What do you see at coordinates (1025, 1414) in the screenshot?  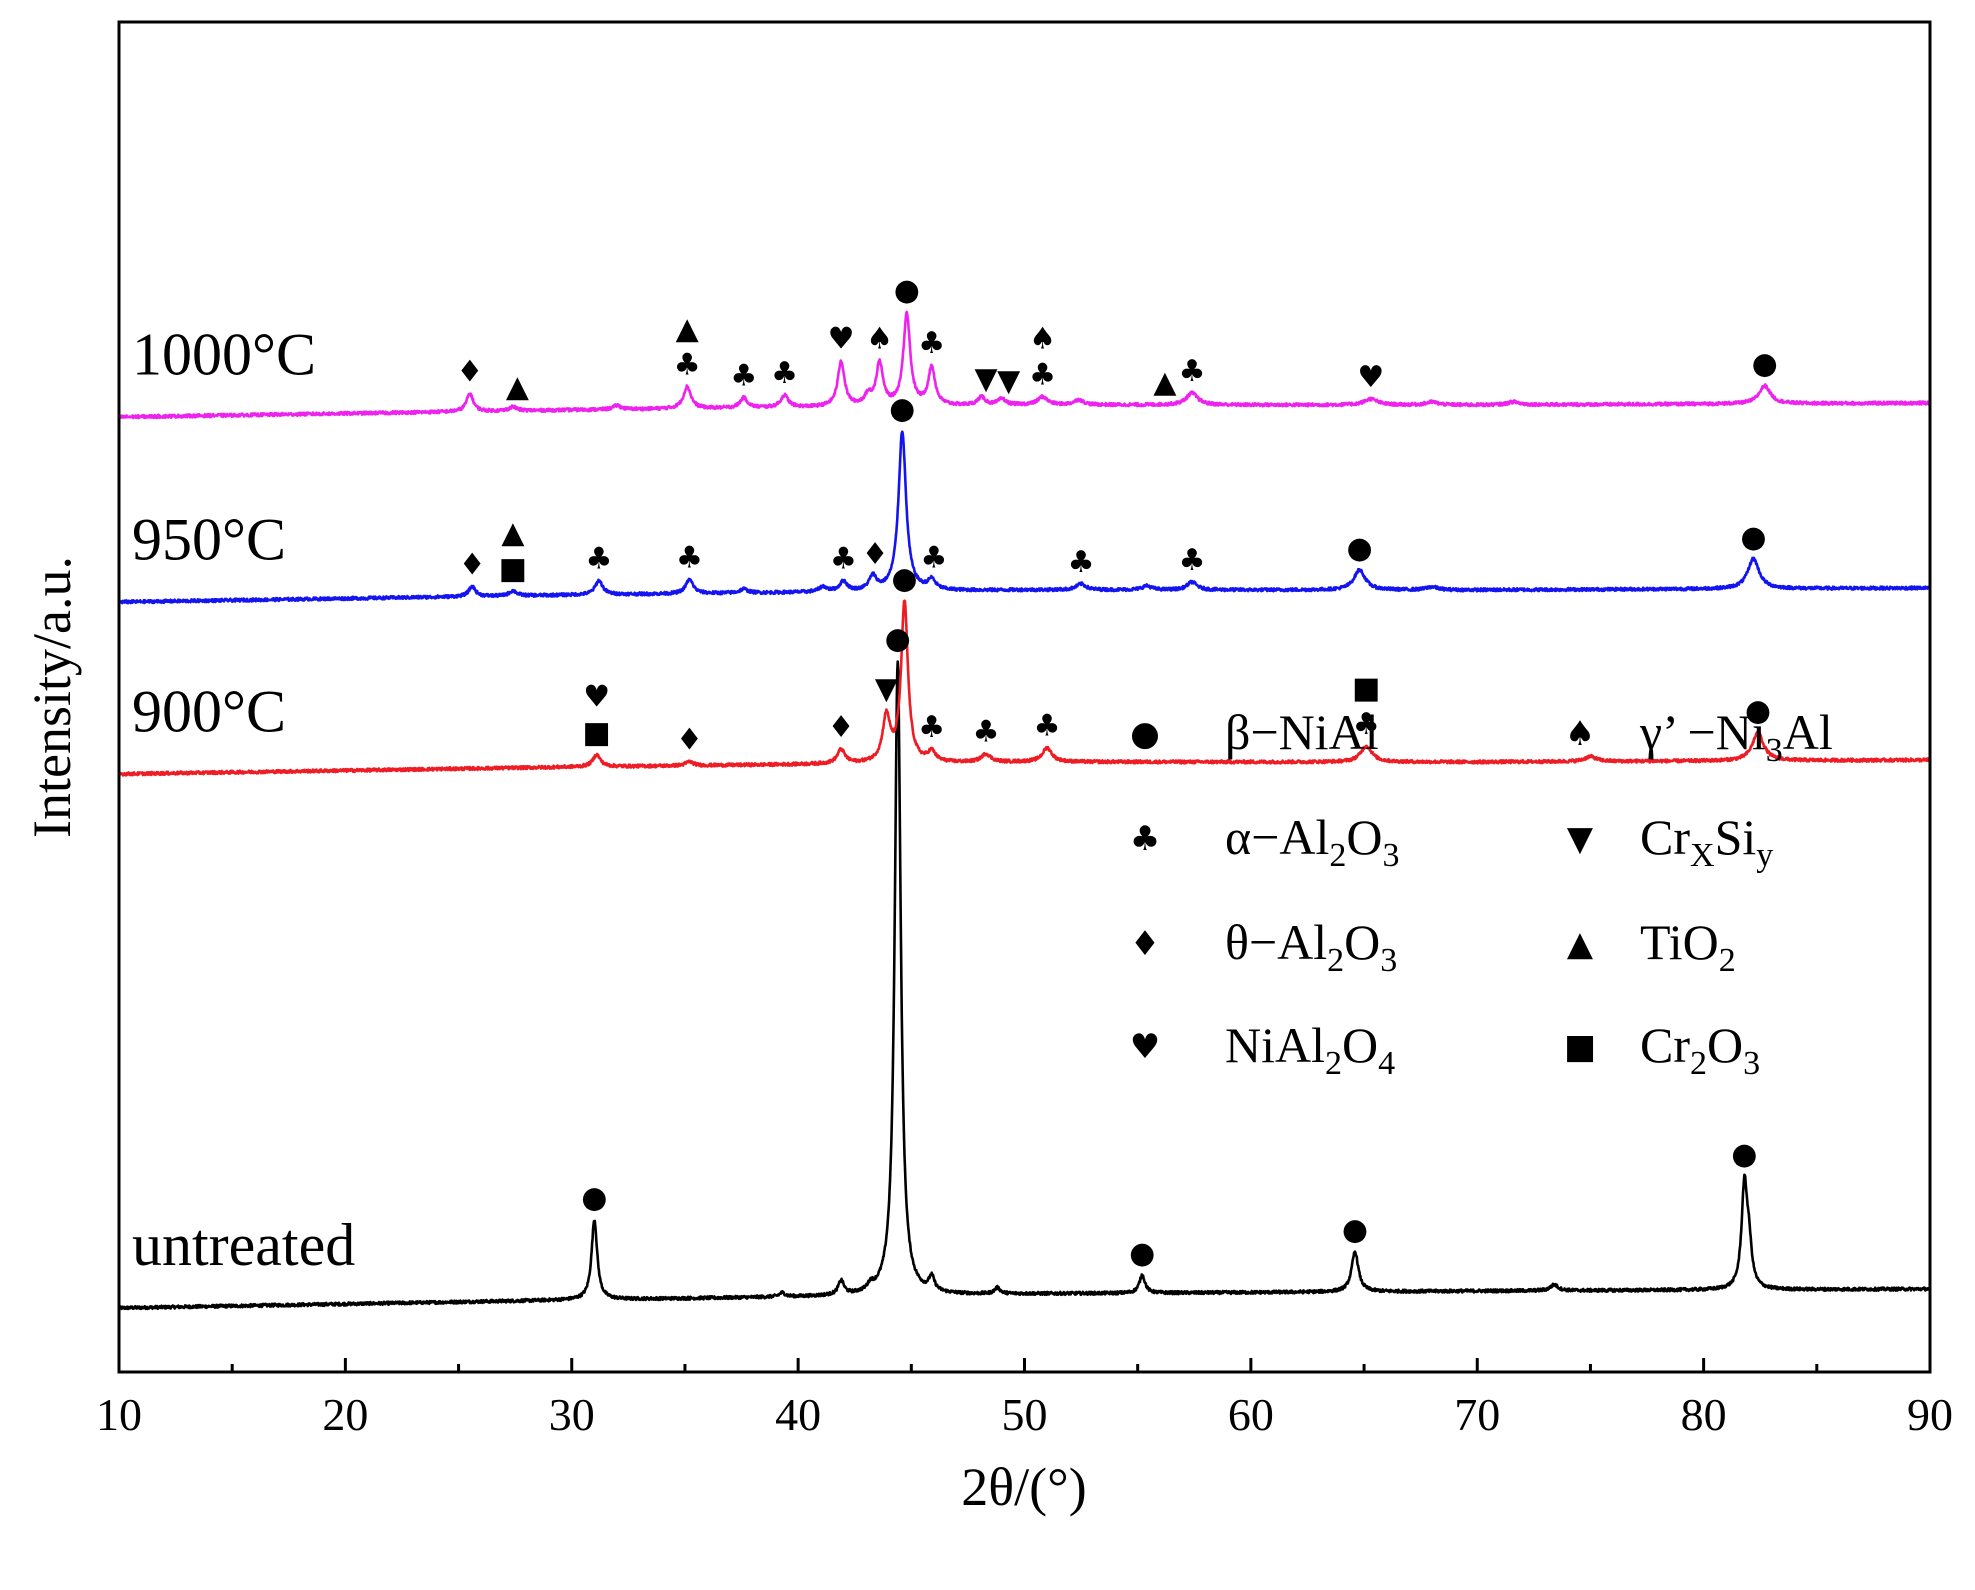 I see `x-tick-label: 50` at bounding box center [1025, 1414].